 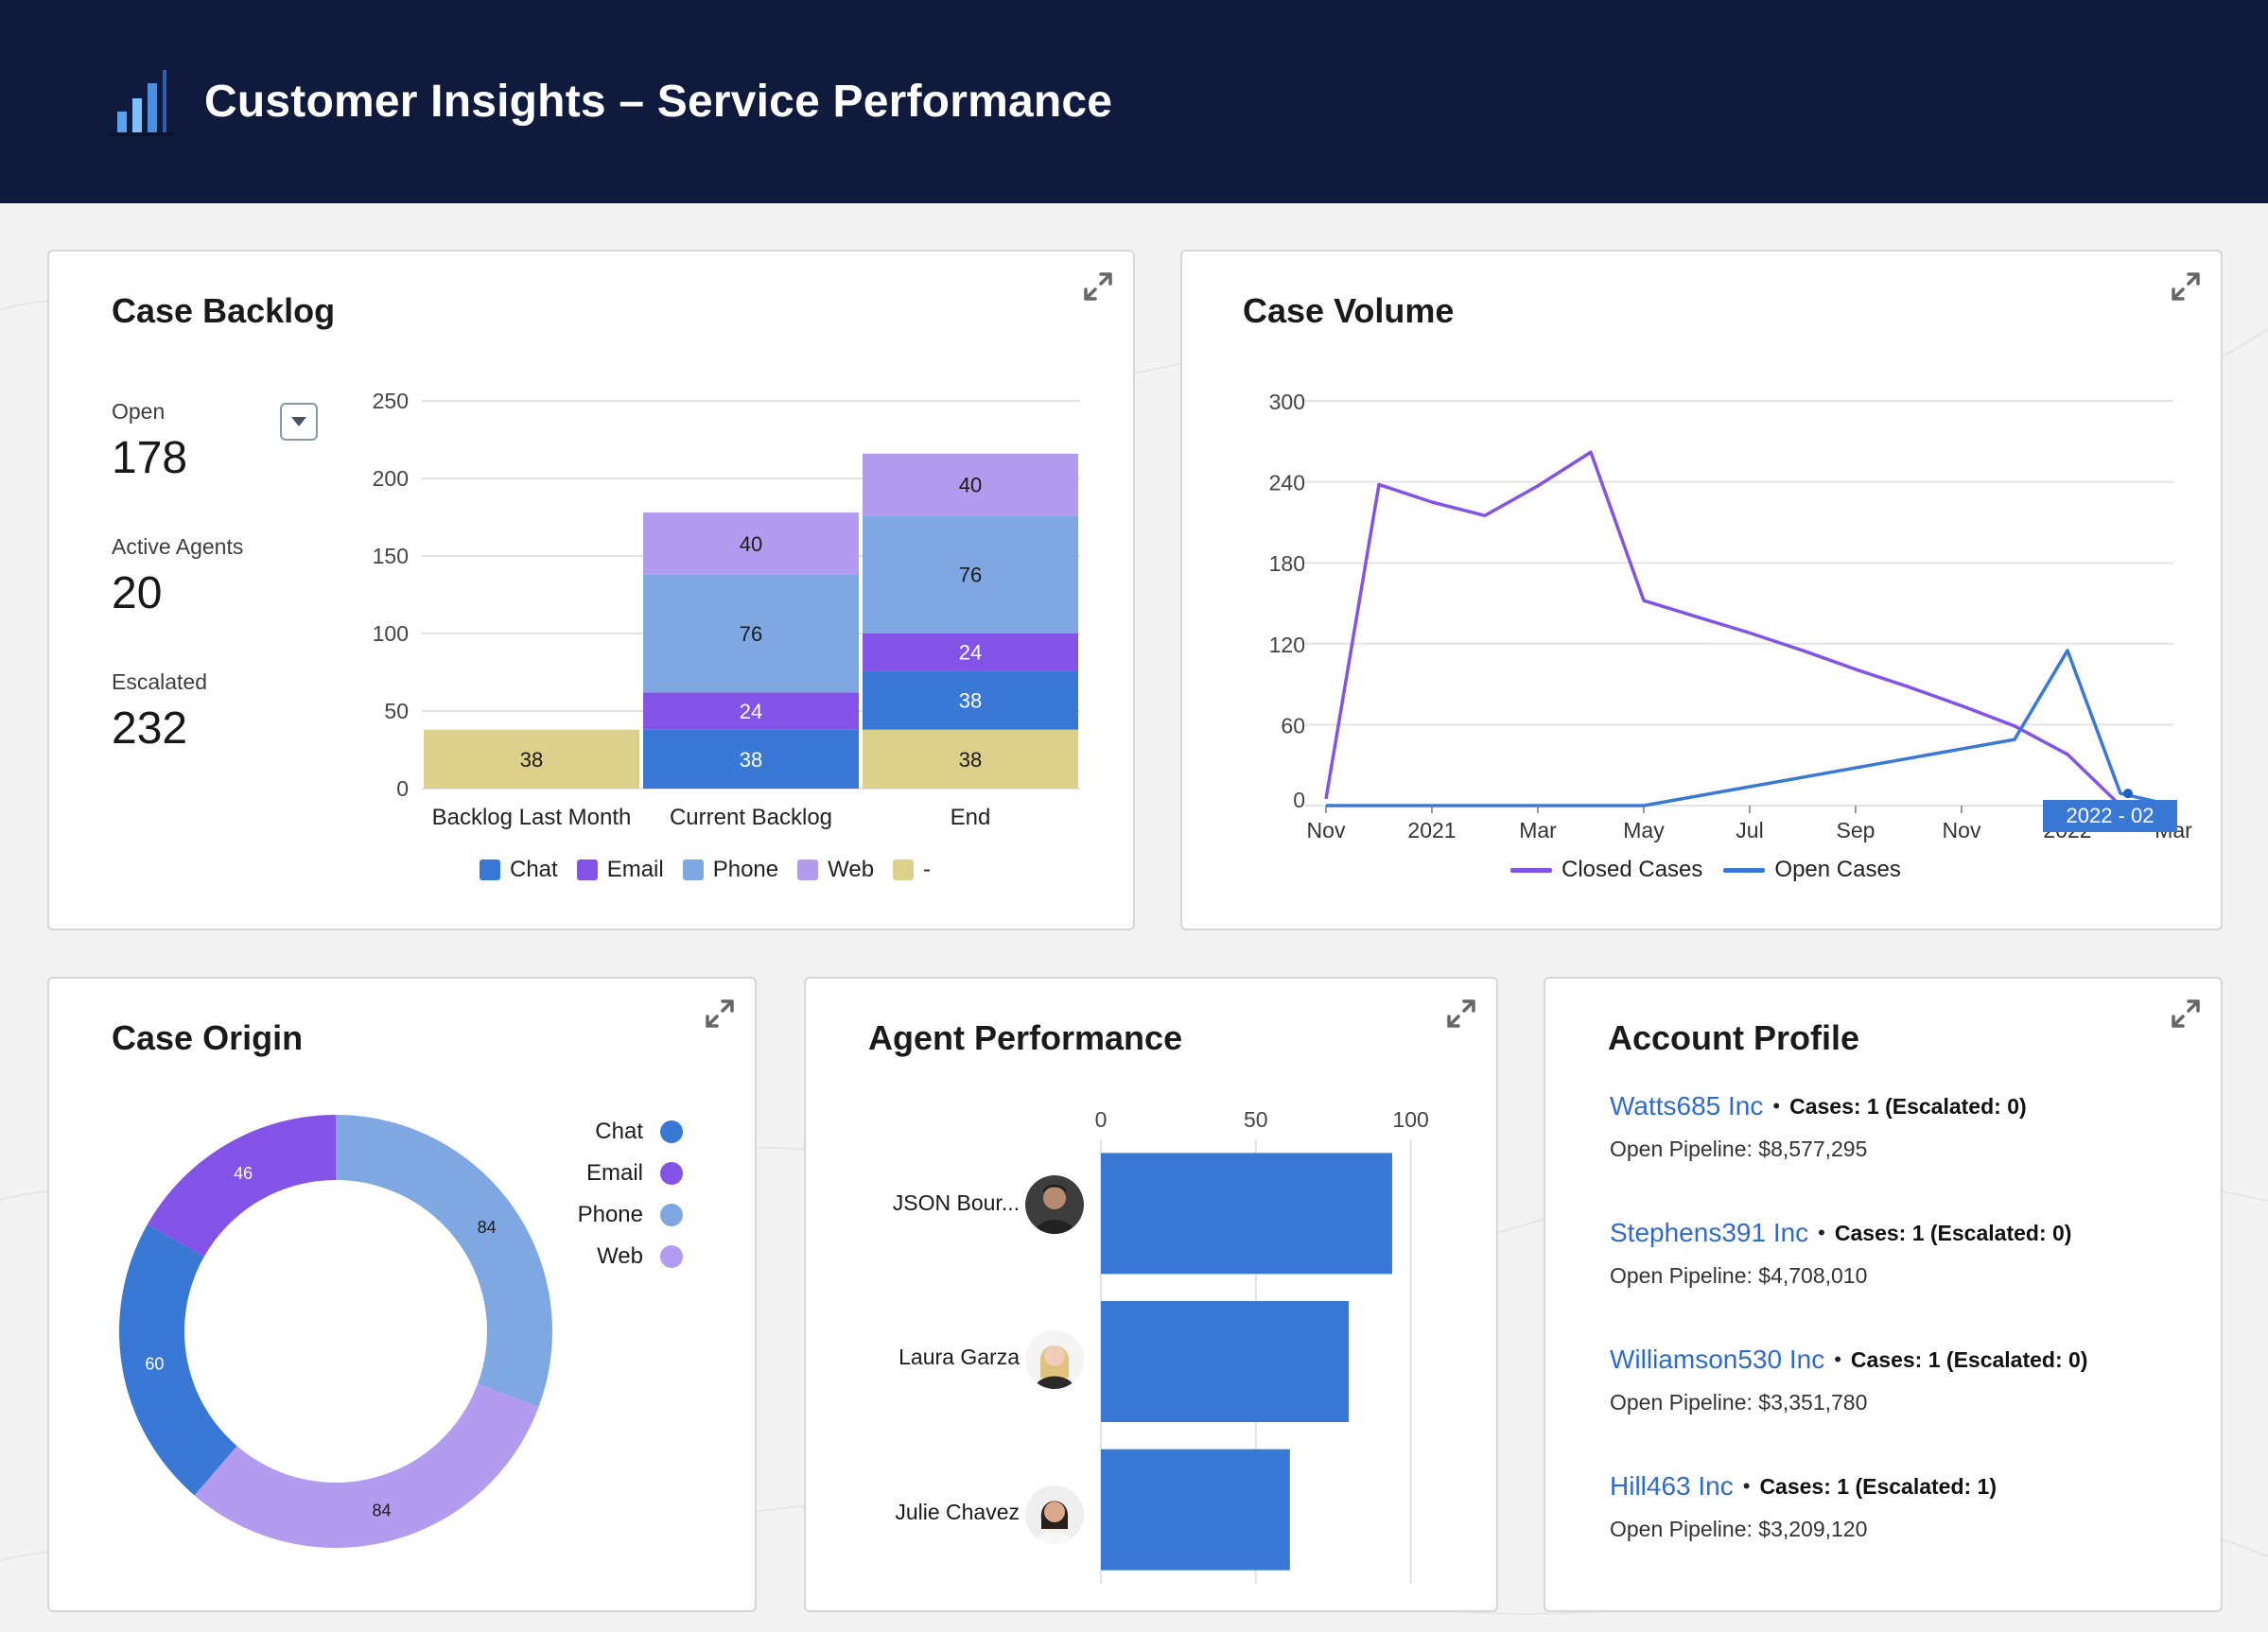 What do you see at coordinates (751, 817) in the screenshot?
I see `x-tick-label: Current Backlog` at bounding box center [751, 817].